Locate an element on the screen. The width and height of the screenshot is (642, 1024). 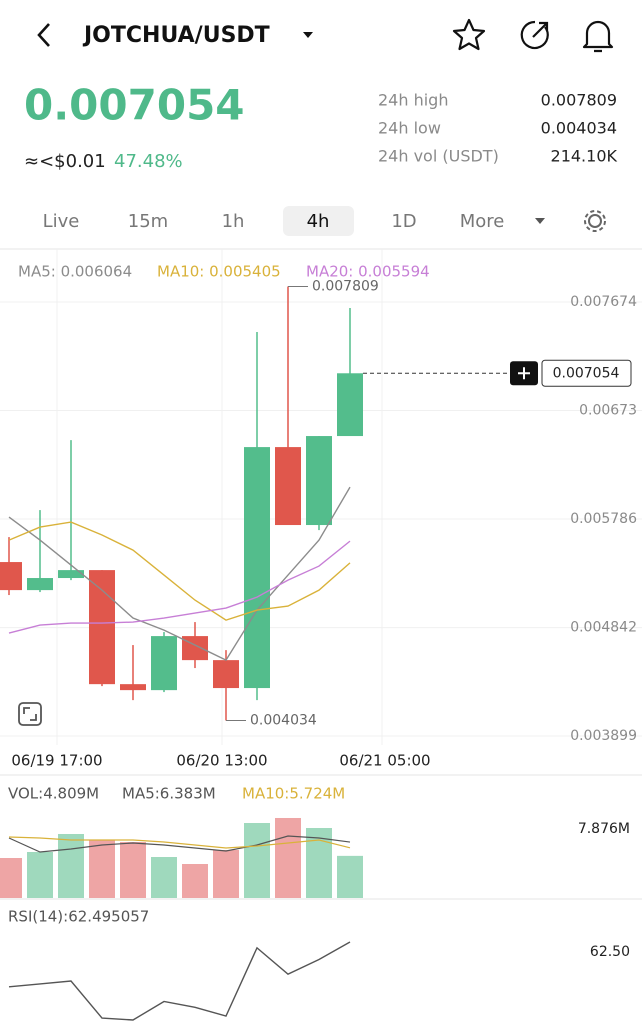
expand-icon is located at coordinates (30, 714).